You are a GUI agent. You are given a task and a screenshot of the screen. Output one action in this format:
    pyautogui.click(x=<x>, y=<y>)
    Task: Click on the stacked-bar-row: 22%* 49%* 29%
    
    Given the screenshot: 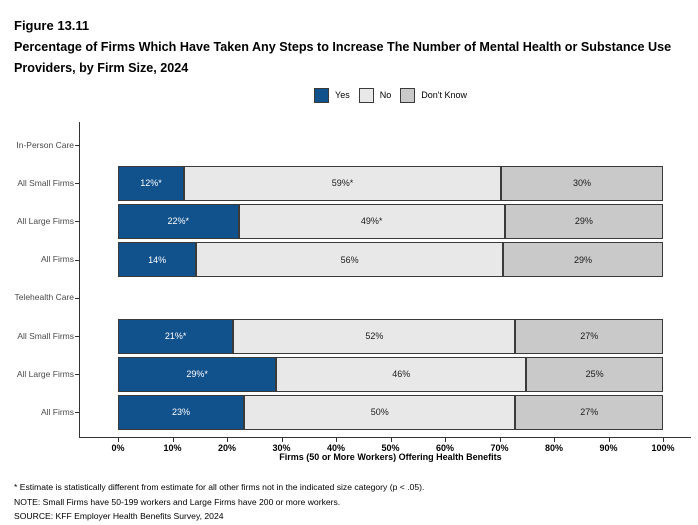 What is the action you would take?
    pyautogui.click(x=390, y=221)
    